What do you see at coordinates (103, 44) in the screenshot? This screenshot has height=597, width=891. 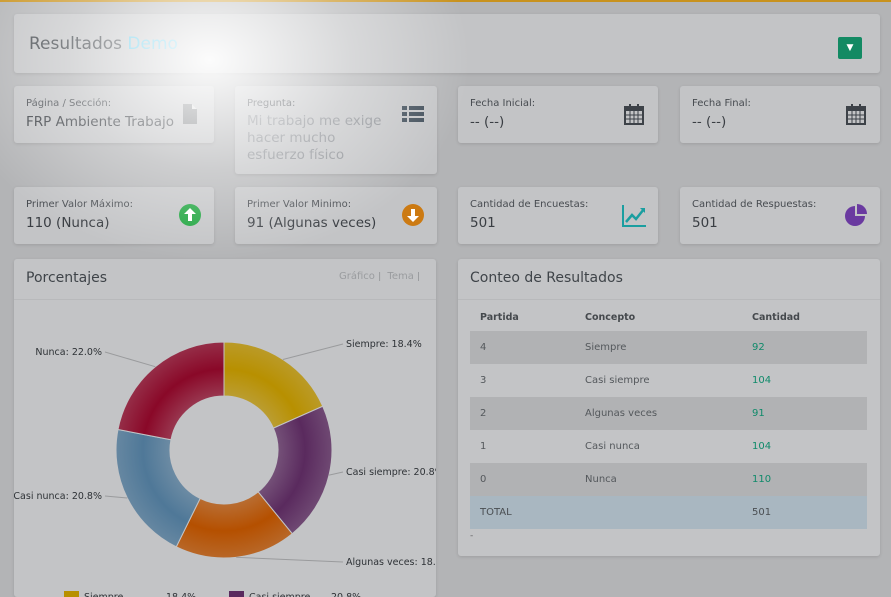 I see `page-title: Resultados Demo` at bounding box center [103, 44].